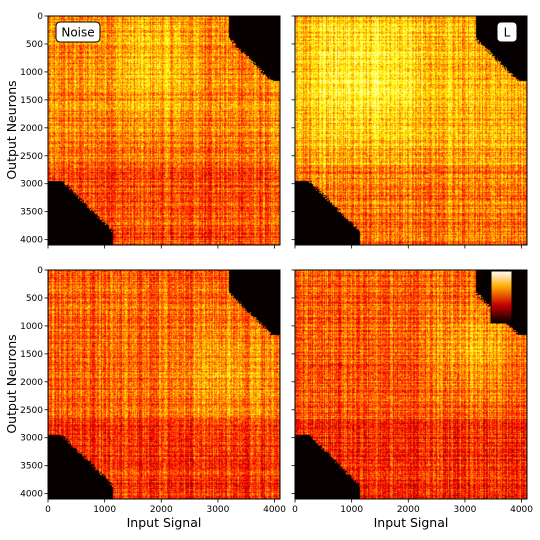 The width and height of the screenshot is (540, 540). What do you see at coordinates (164, 522) in the screenshot?
I see `x-axis-label-left: Input Signal` at bounding box center [164, 522].